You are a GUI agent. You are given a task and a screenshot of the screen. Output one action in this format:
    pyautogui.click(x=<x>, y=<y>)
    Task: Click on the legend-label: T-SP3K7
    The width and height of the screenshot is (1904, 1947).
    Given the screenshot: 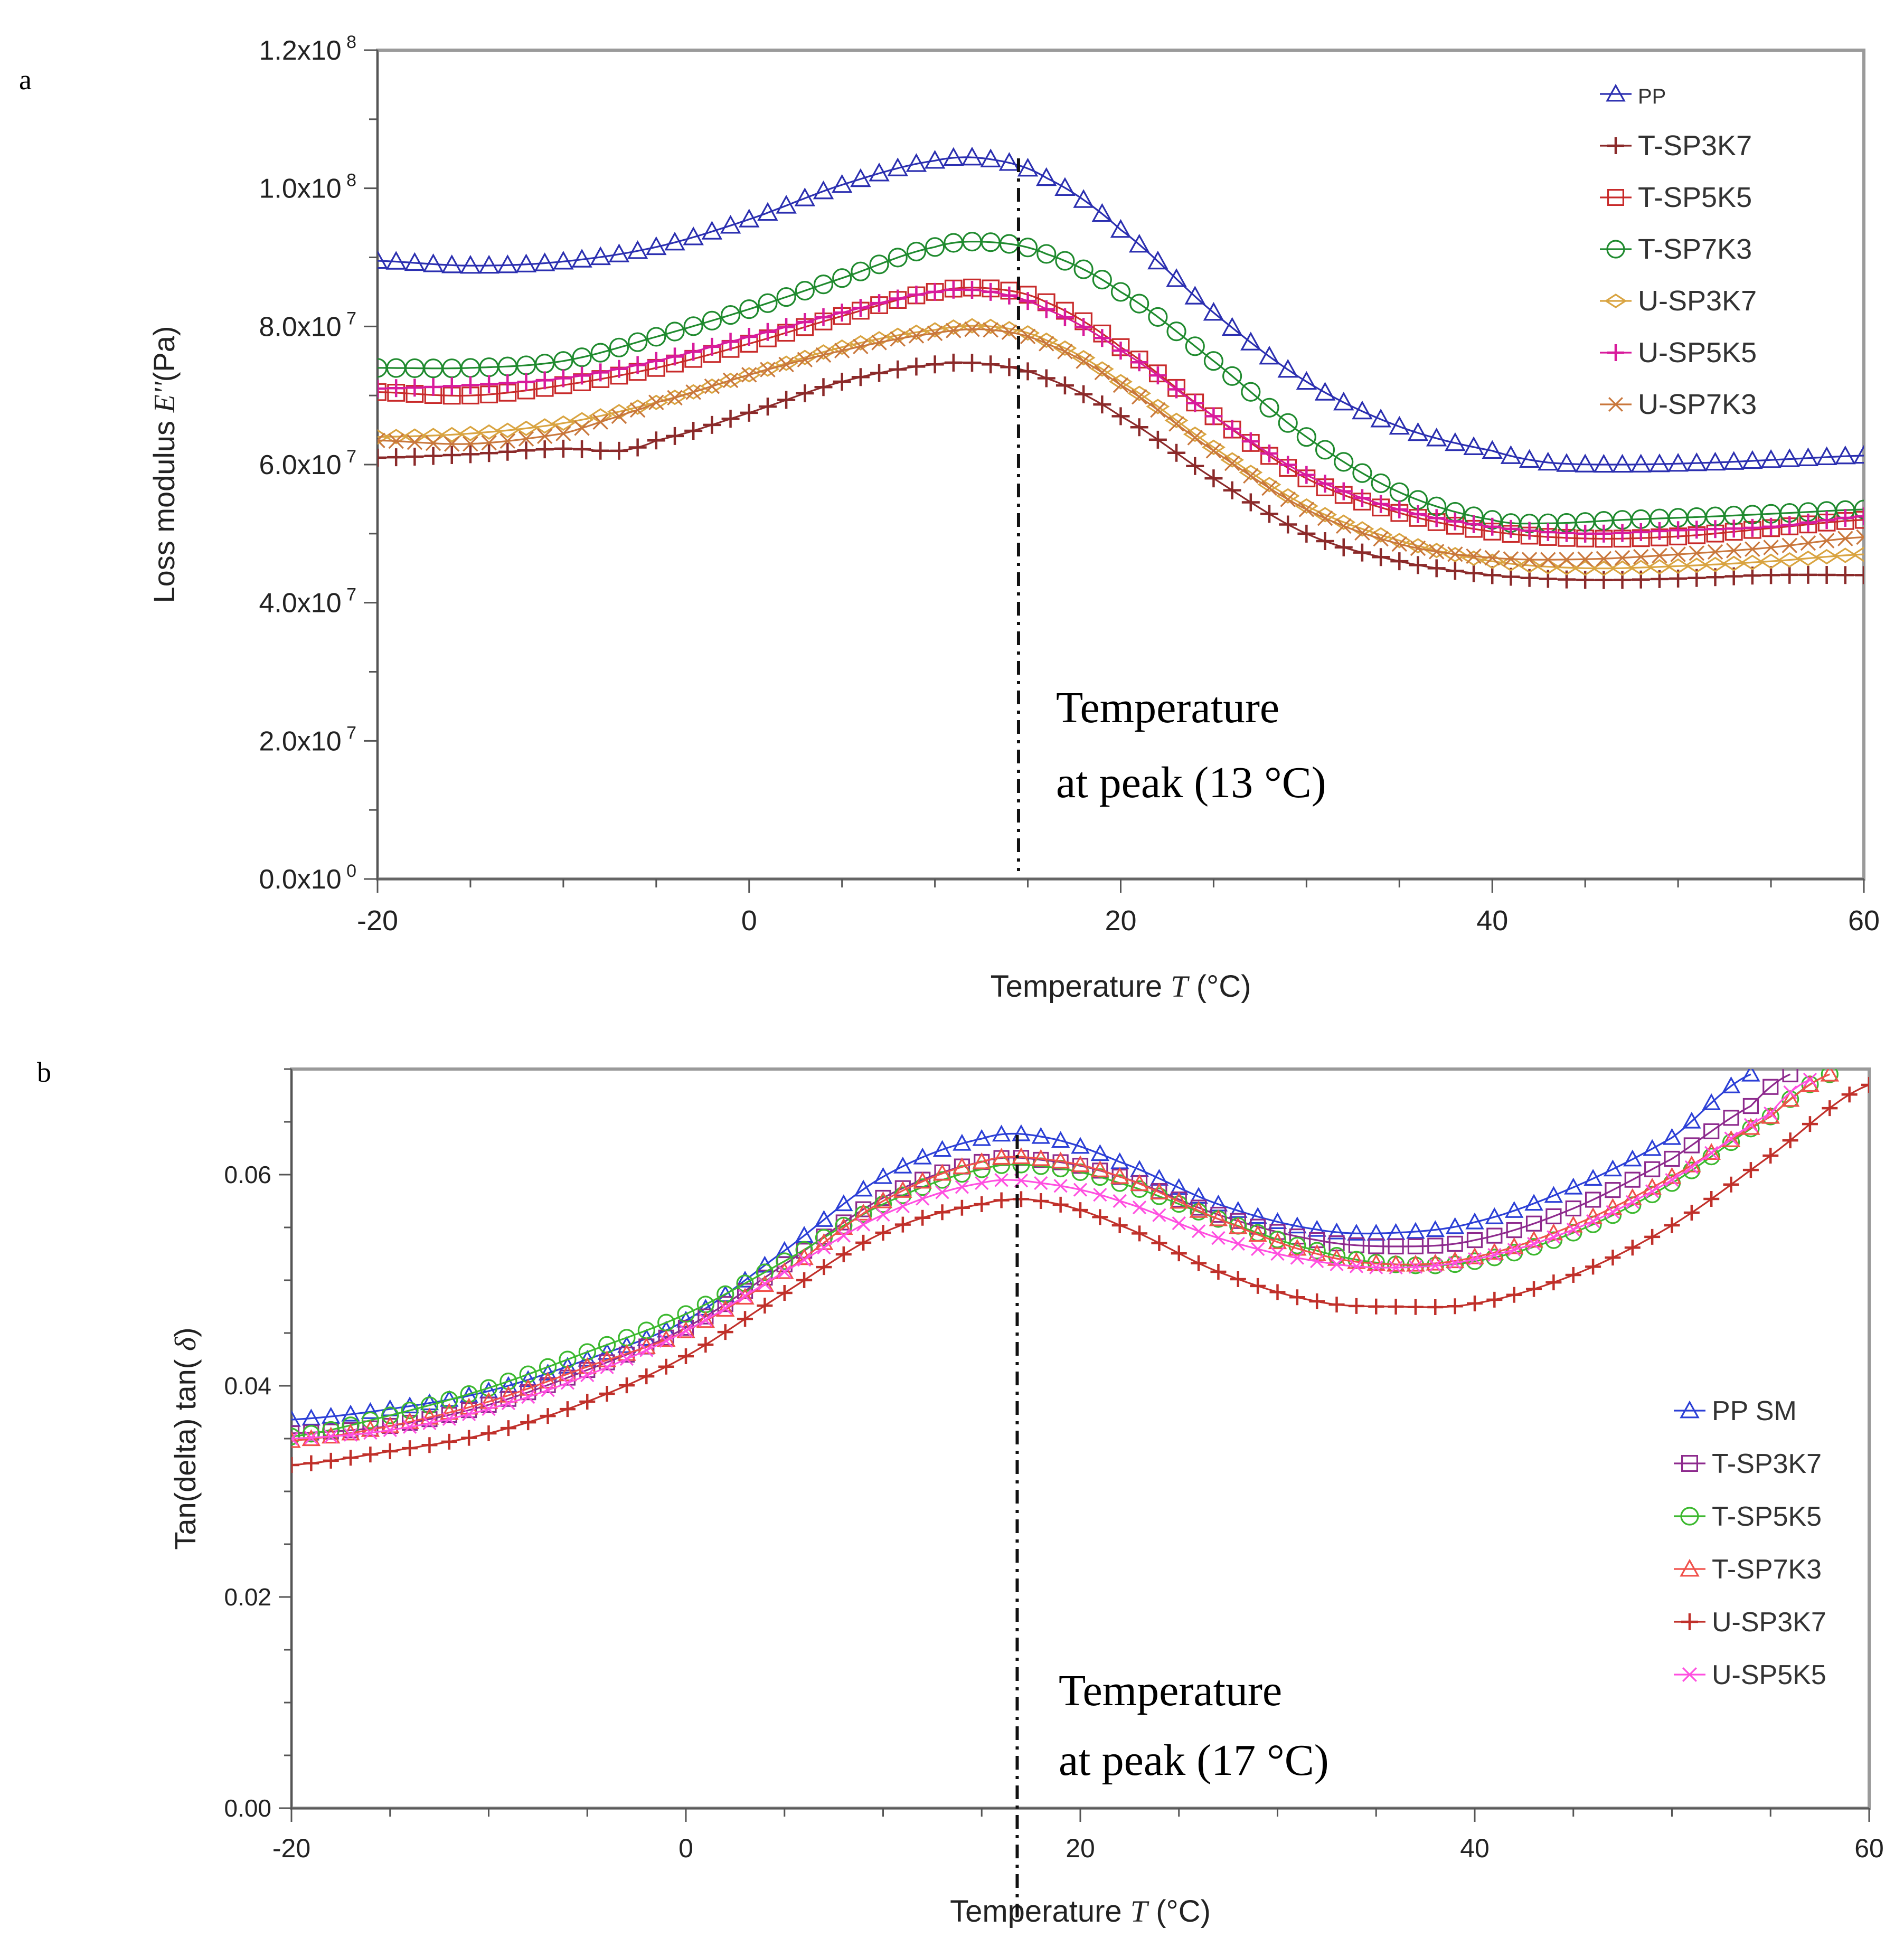 What is the action you would take?
    pyautogui.click(x=1767, y=1464)
    